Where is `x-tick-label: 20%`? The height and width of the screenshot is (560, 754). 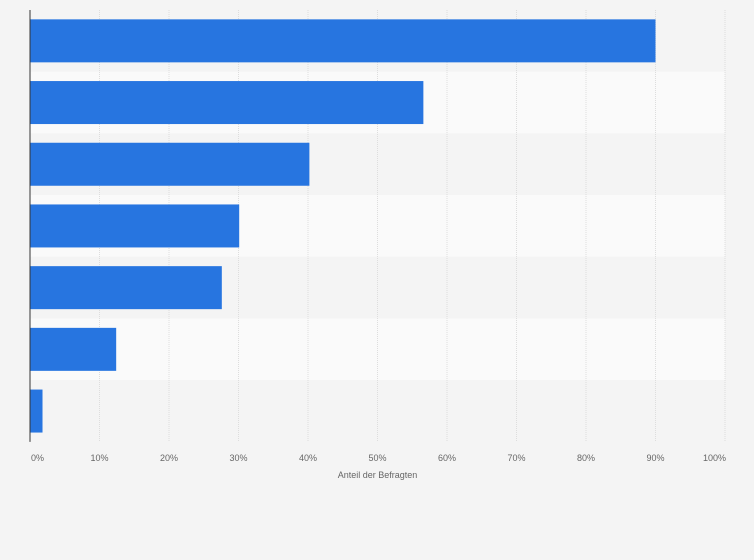 x-tick-label: 20% is located at coordinates (169, 458).